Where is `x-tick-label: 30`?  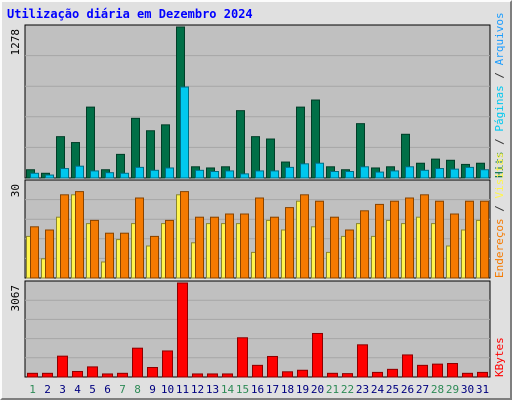 x-tick-label: 30 is located at coordinates (467, 389).